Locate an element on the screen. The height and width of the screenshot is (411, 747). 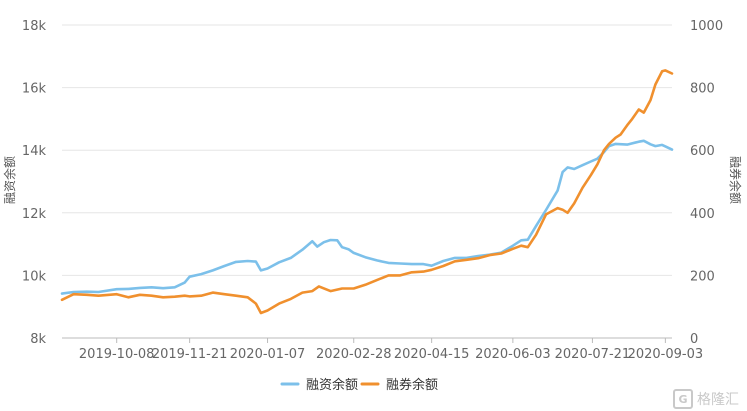
x-tick-label: 2019-10-08 is located at coordinates (117, 354).